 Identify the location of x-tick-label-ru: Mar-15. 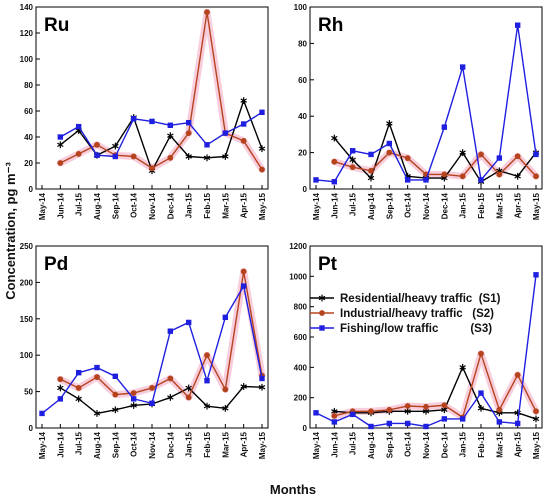
(225, 205).